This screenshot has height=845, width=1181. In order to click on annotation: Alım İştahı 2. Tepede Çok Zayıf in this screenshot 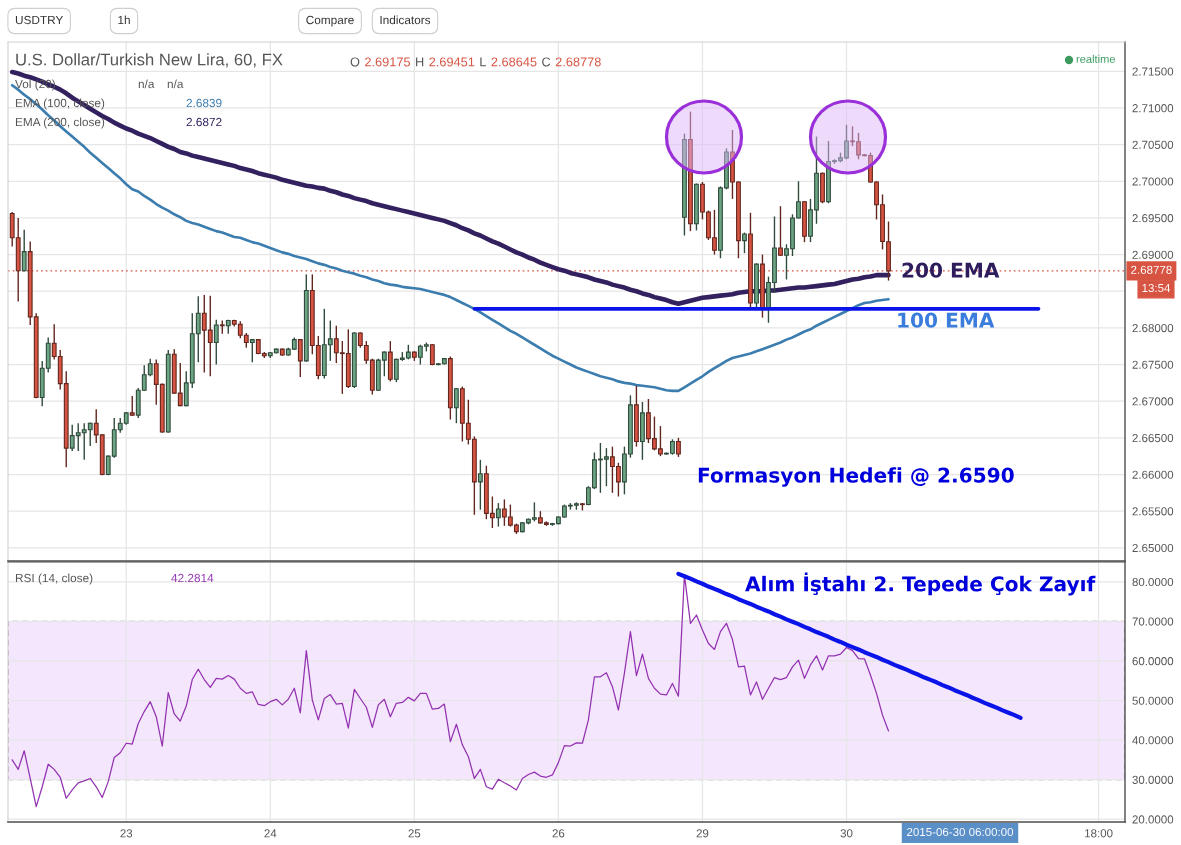, I will do `click(920, 584)`.